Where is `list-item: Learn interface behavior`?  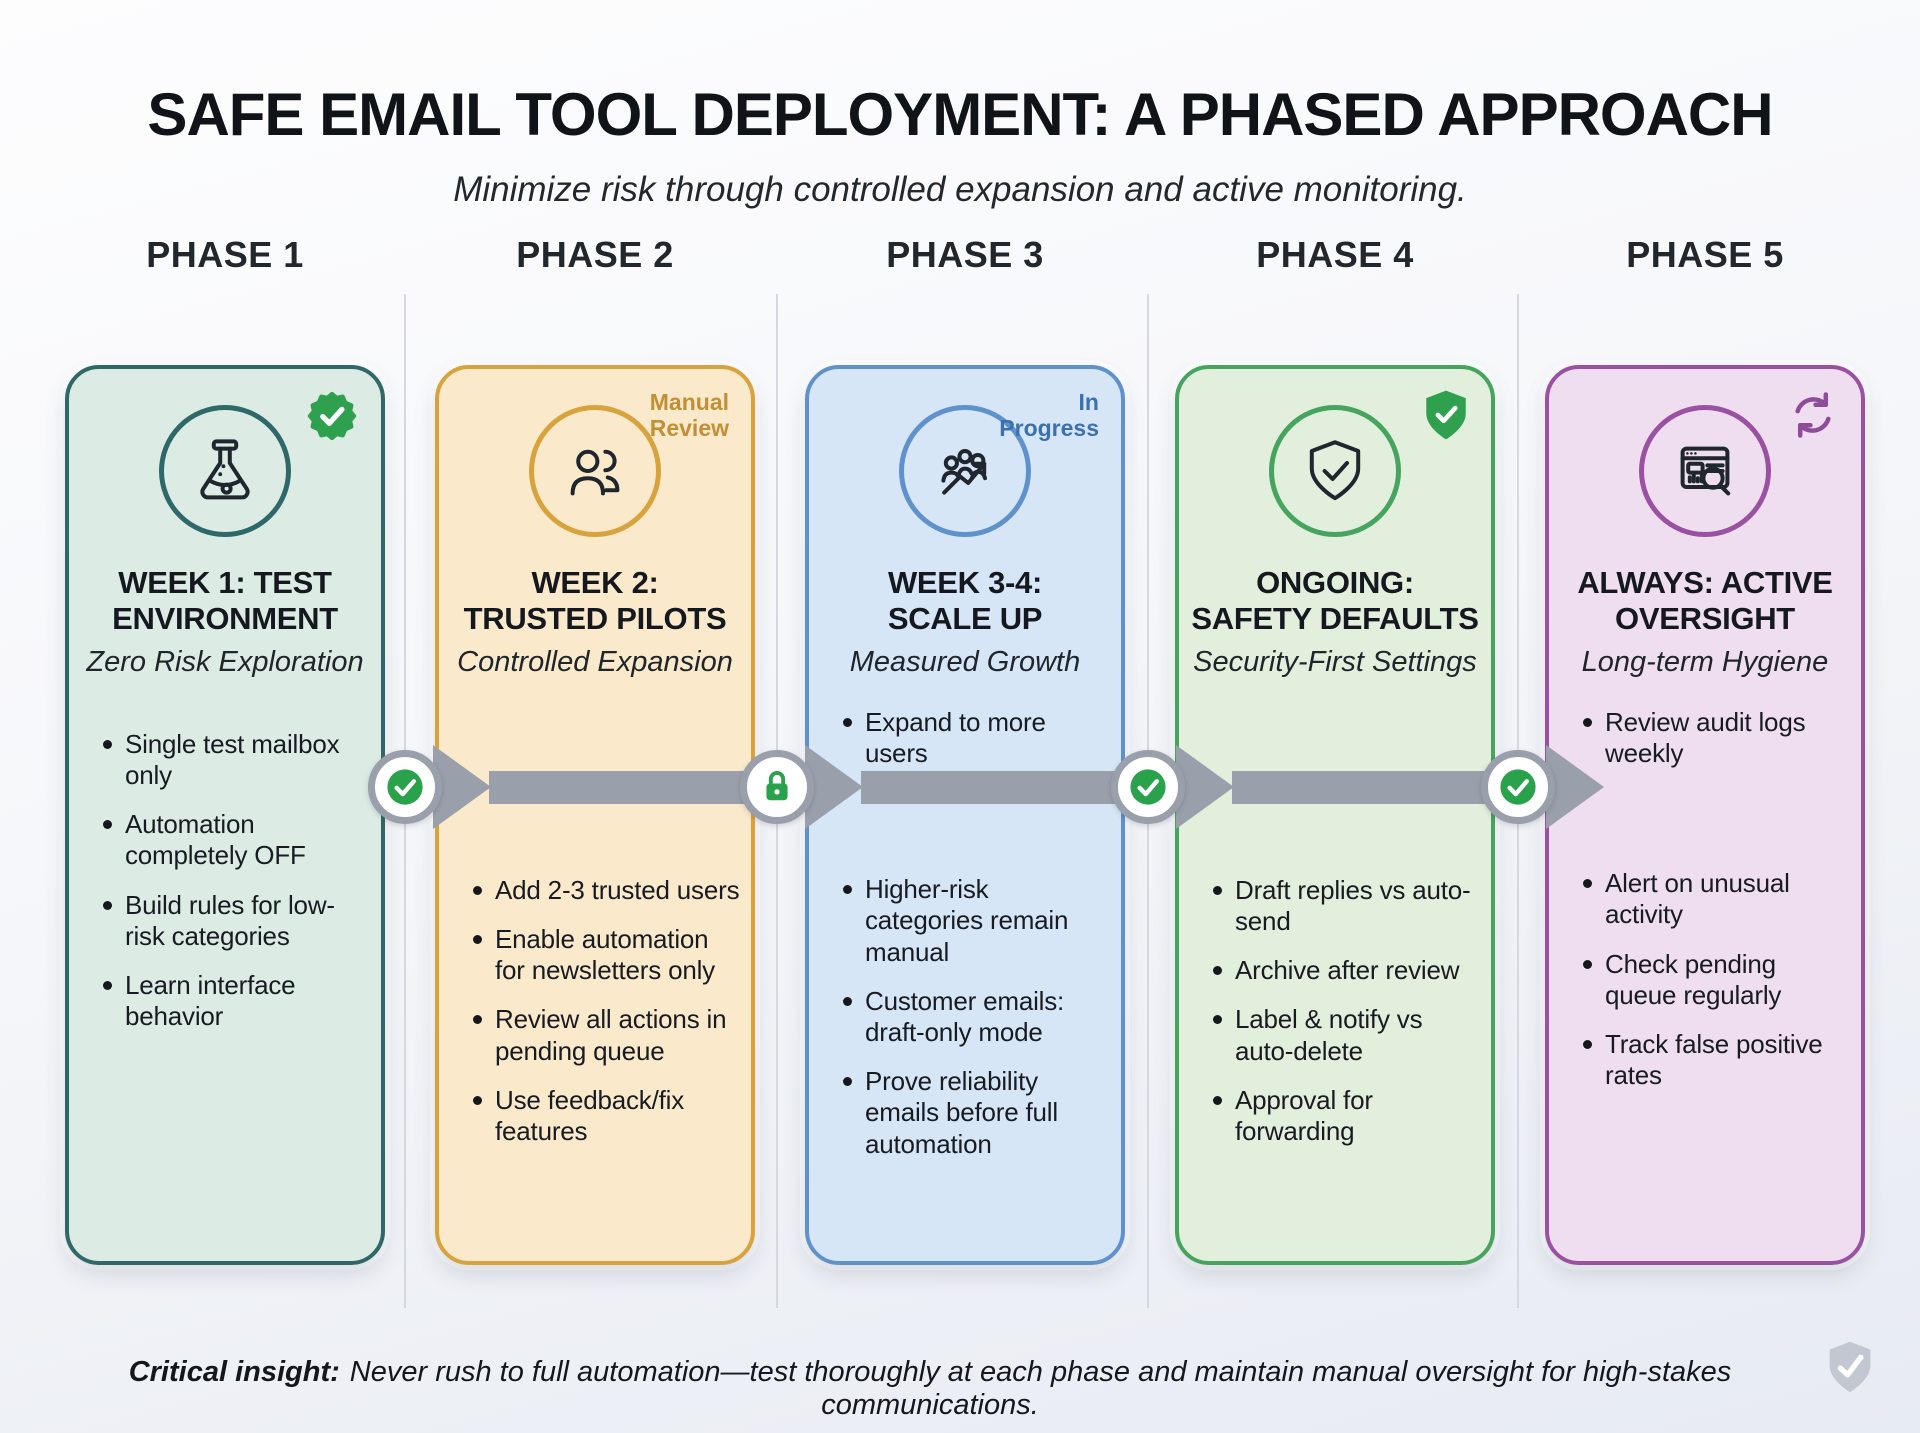 list-item: Learn interface behavior is located at coordinates (237, 1001).